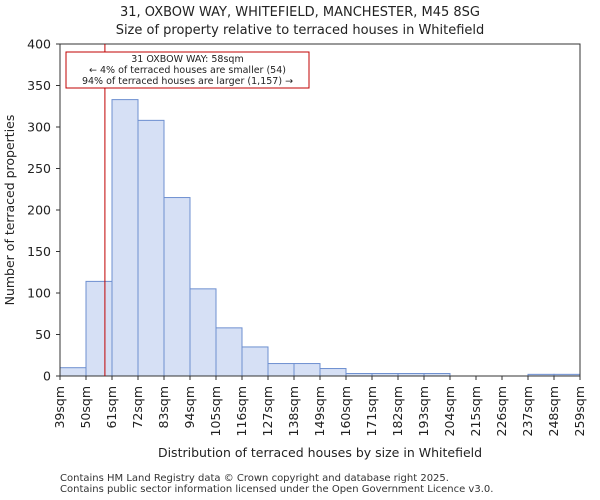 This screenshot has height=500, width=600. What do you see at coordinates (319, 411) in the screenshot?
I see `x-tick-label: 149sqm` at bounding box center [319, 411].